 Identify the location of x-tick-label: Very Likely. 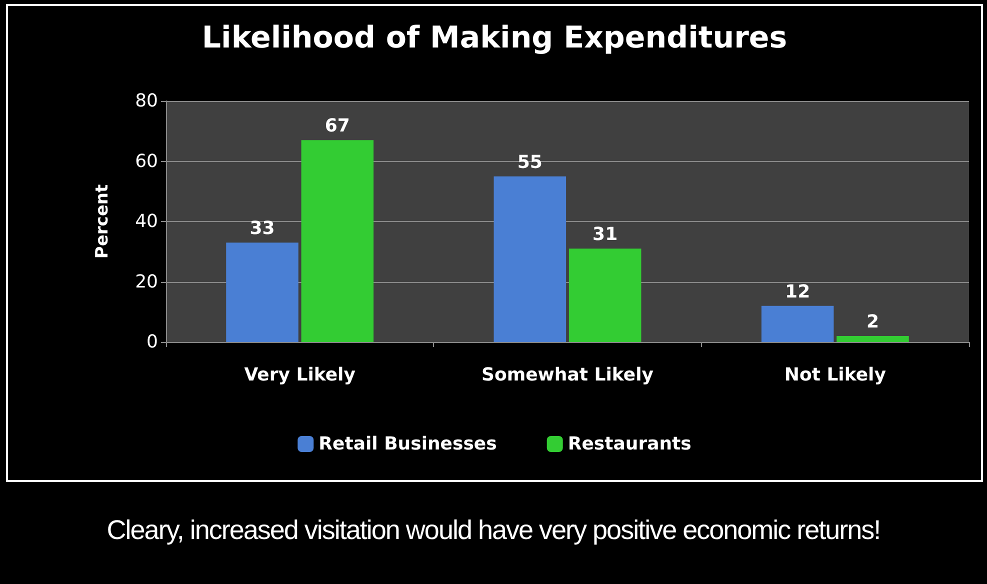
(300, 375).